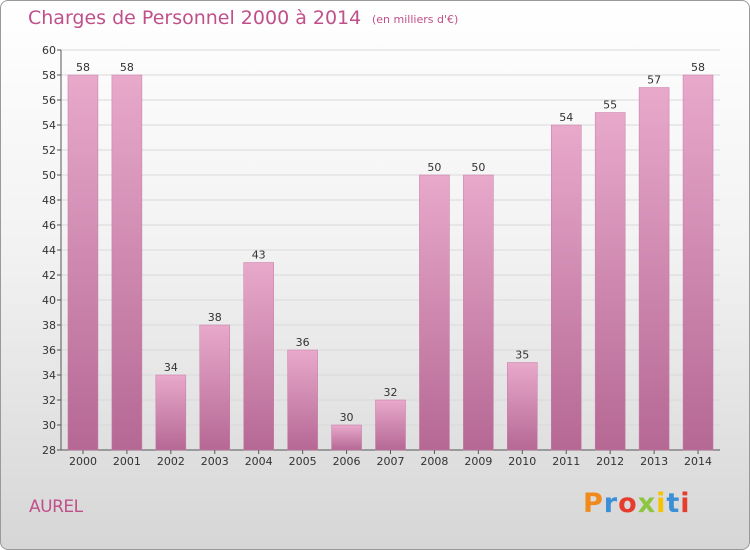  What do you see at coordinates (654, 461) in the screenshot?
I see `x-tick-label-2013: 2013` at bounding box center [654, 461].